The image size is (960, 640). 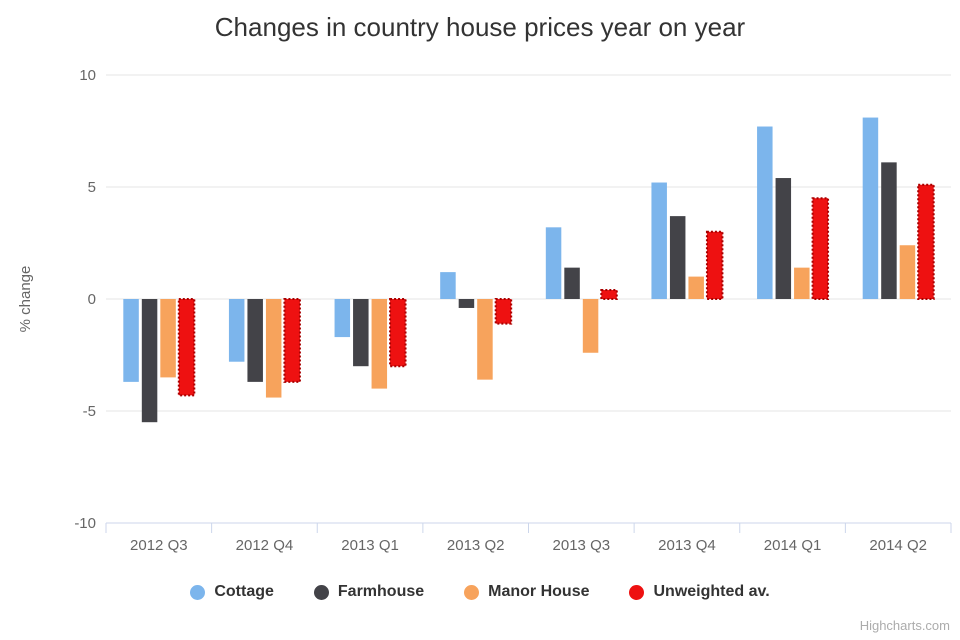 I want to click on x-axis-category-label: 2014 Q2, so click(x=898, y=545).